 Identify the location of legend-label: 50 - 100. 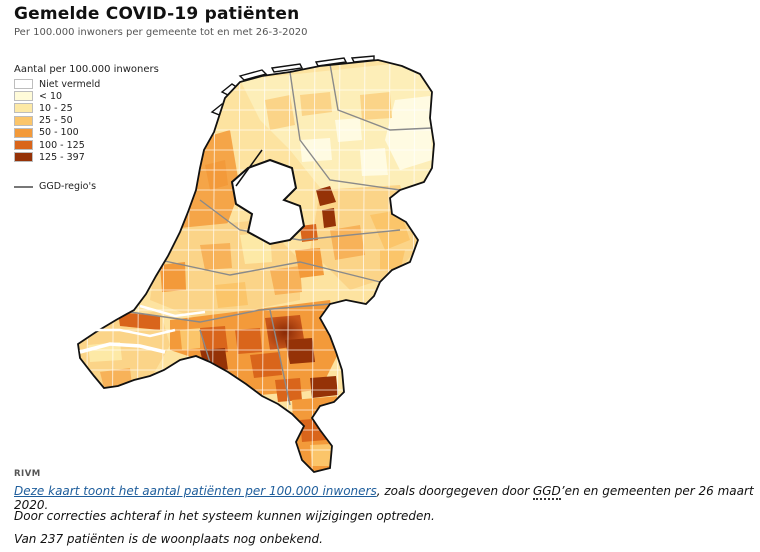
(59, 133).